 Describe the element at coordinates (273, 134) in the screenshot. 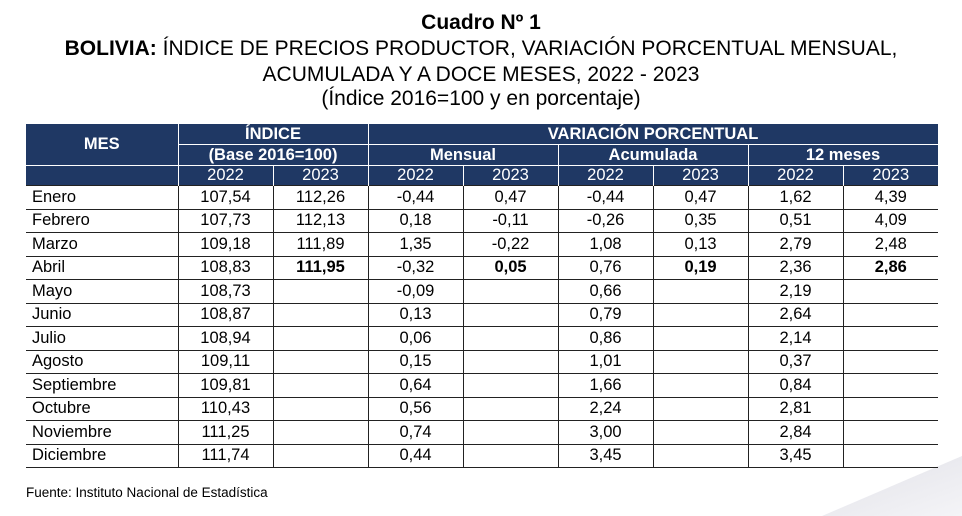

I see `header-indice: ÍNDICE` at that location.